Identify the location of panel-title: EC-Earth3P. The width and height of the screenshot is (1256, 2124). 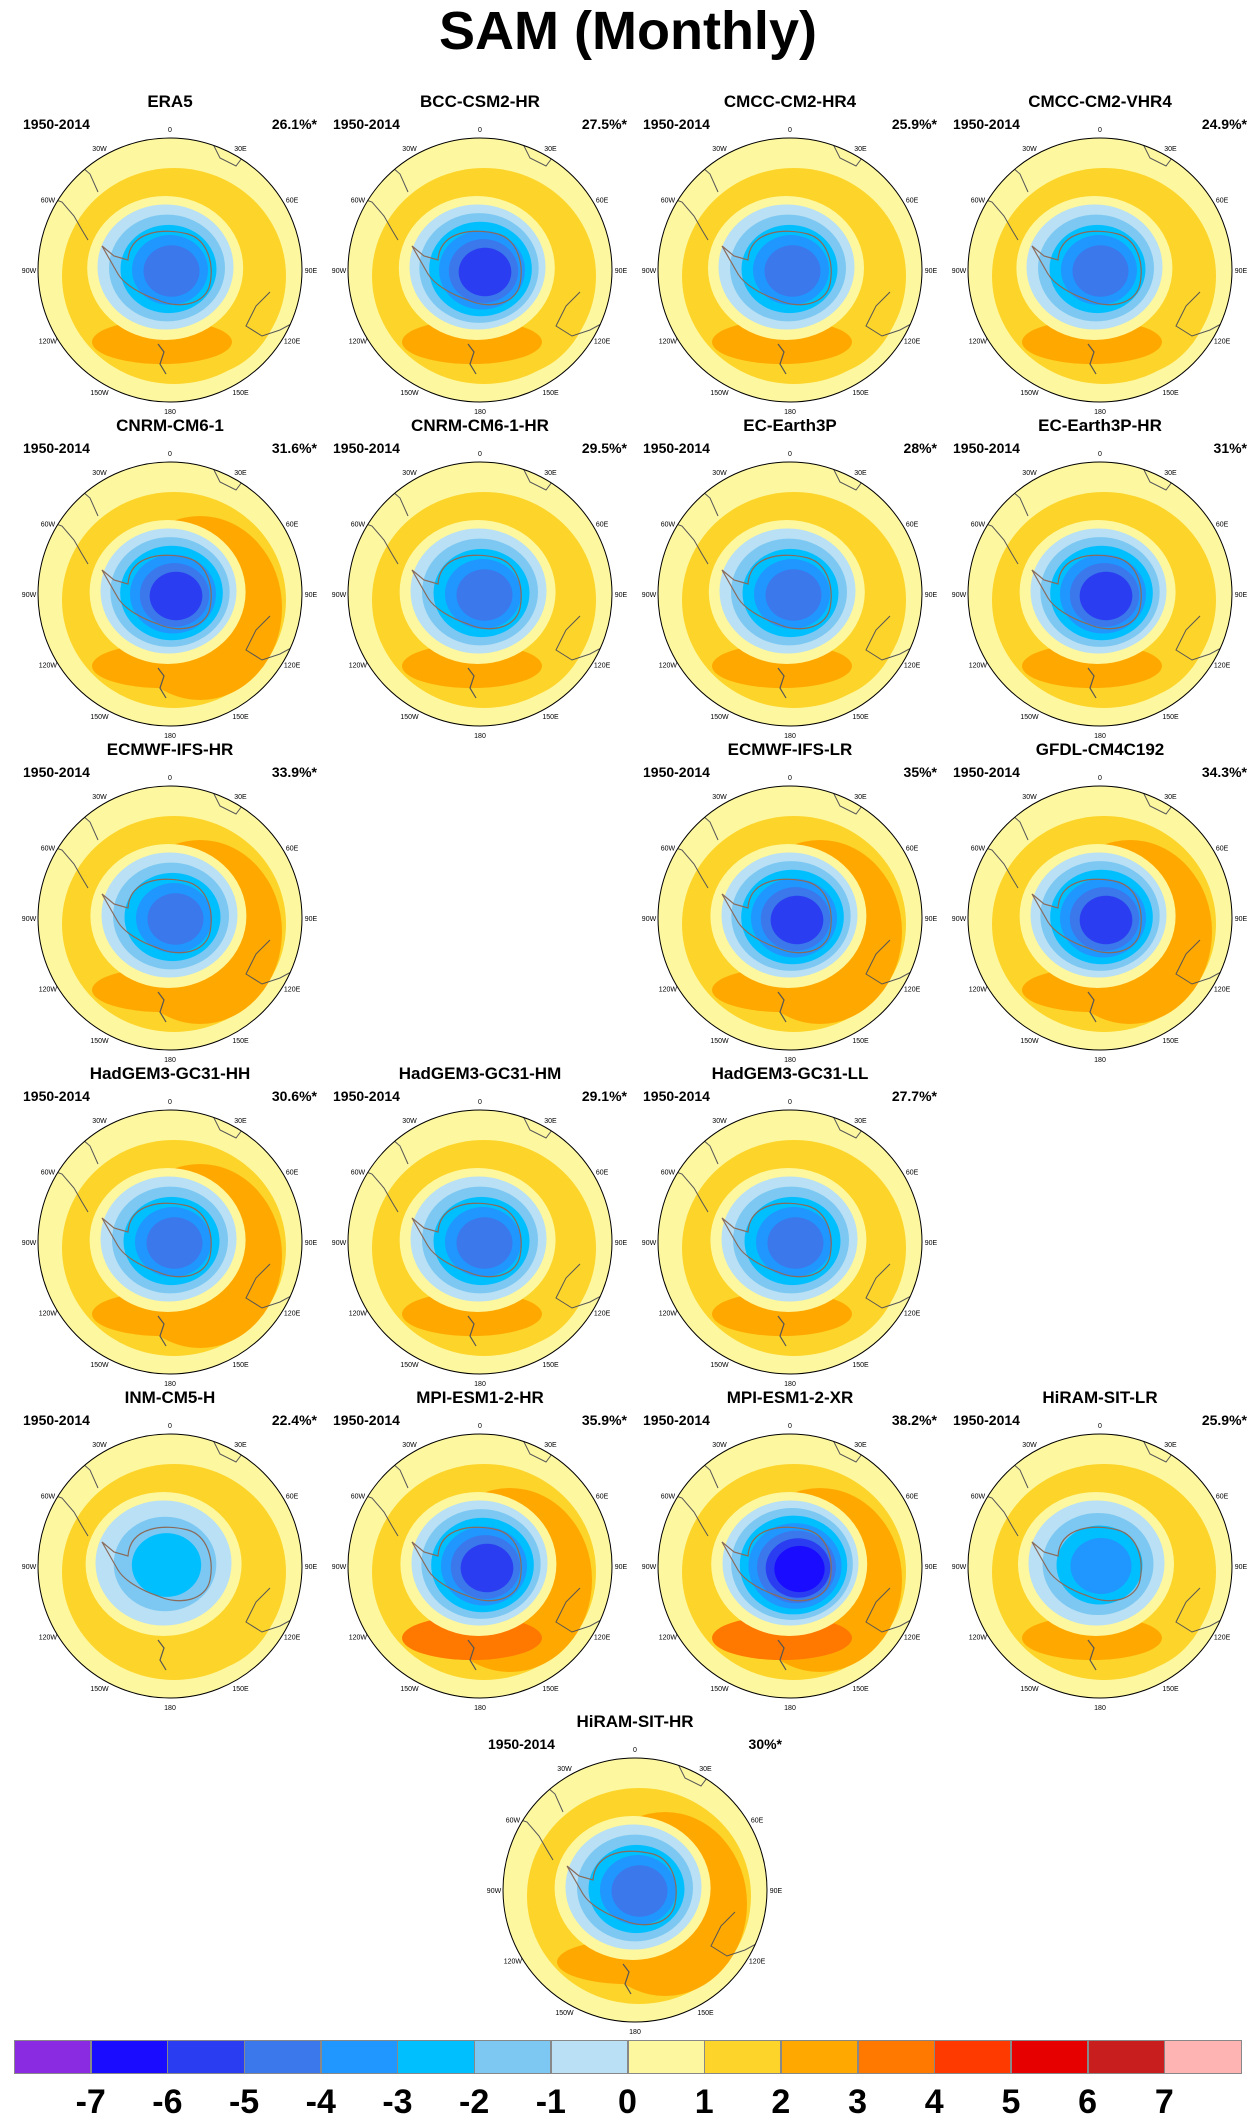
(790, 425).